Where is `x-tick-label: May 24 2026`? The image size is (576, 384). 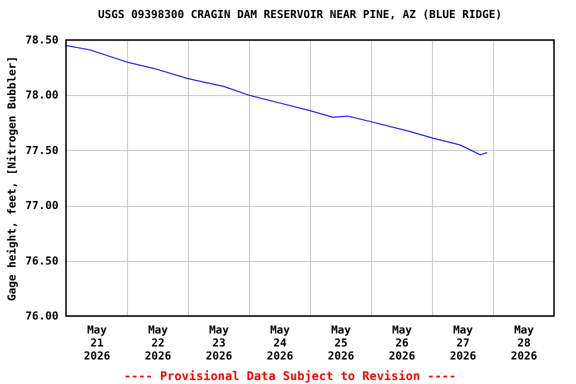 x-tick-label: May 24 2026 is located at coordinates (280, 343).